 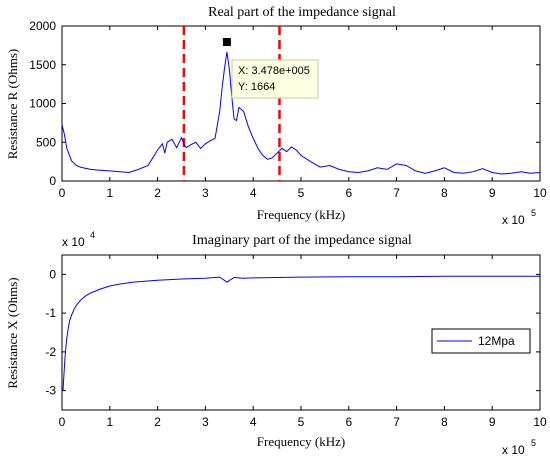 What do you see at coordinates (42, 65) in the screenshot?
I see `y-tick-label: 1500` at bounding box center [42, 65].